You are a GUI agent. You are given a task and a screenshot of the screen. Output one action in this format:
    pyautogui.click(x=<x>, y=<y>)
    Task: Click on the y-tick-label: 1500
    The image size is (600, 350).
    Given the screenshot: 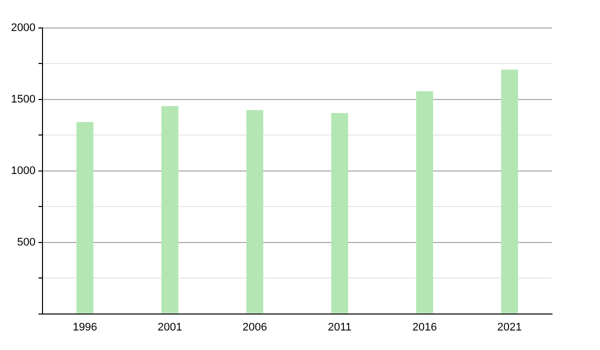 What is the action you would take?
    pyautogui.click(x=23, y=99)
    